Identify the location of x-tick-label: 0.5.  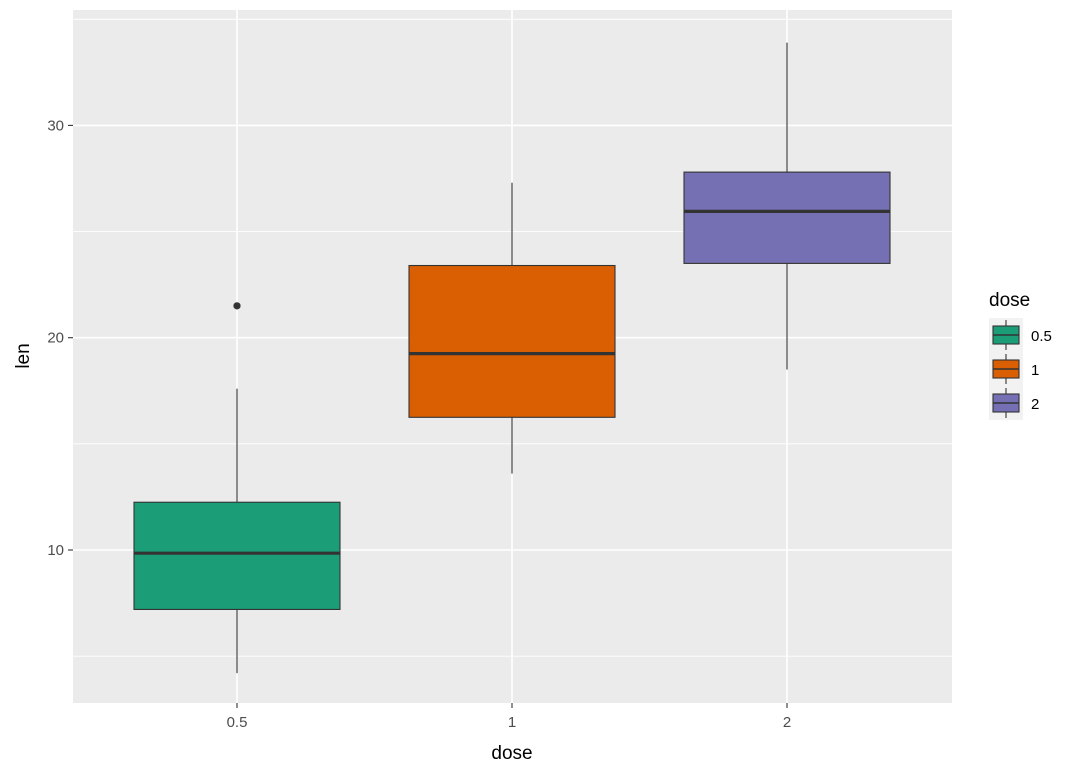
(237, 722).